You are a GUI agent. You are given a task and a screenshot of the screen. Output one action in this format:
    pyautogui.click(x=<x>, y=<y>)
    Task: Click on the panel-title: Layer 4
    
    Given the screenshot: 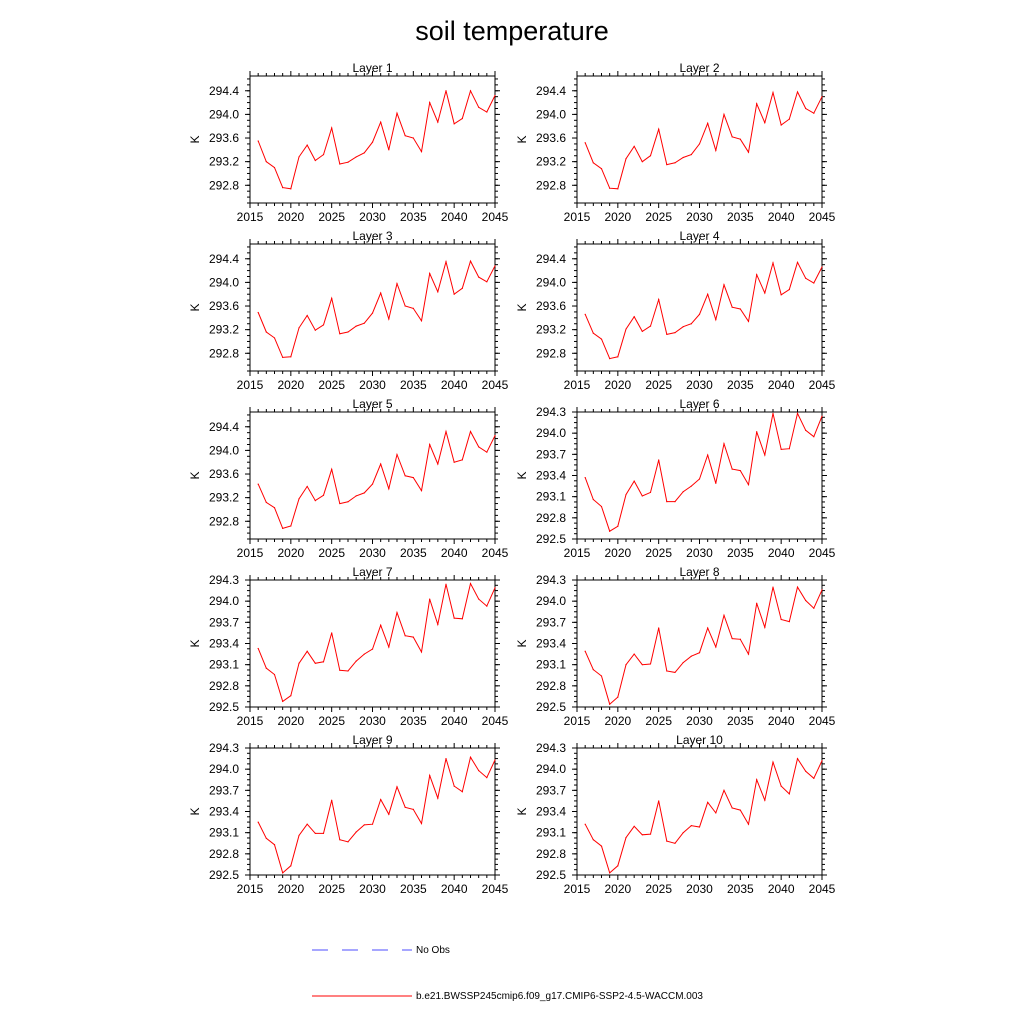 What is the action you would take?
    pyautogui.click(x=699, y=236)
    